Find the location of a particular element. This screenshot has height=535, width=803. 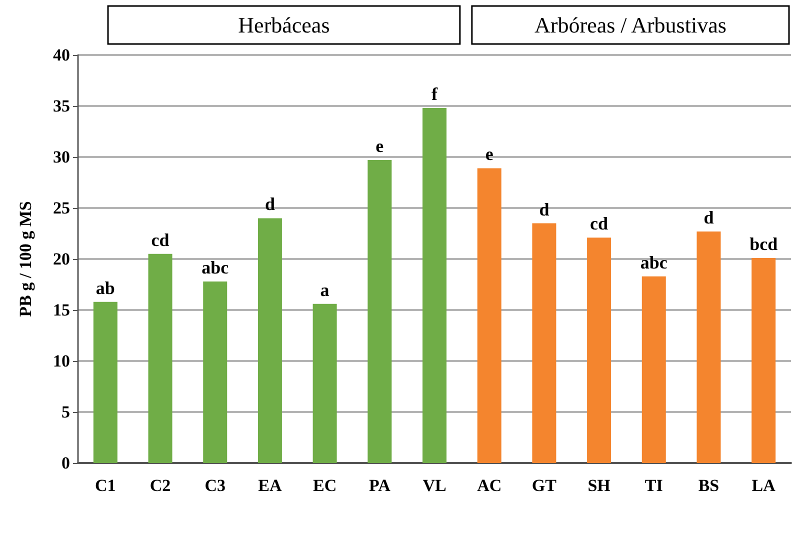

x-tick-label: GT is located at coordinates (545, 485).